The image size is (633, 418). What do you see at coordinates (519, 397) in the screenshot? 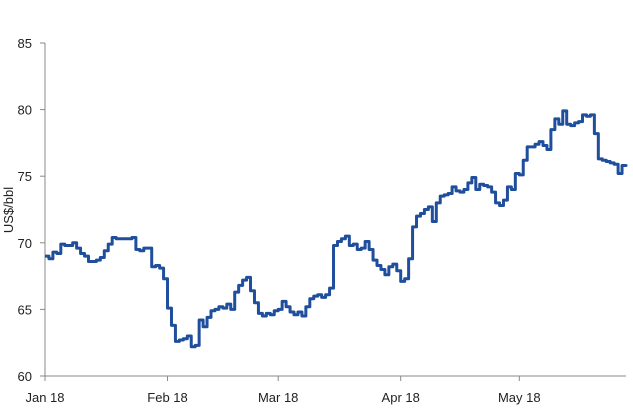
I see `x-tick-label: May 18` at bounding box center [519, 397].